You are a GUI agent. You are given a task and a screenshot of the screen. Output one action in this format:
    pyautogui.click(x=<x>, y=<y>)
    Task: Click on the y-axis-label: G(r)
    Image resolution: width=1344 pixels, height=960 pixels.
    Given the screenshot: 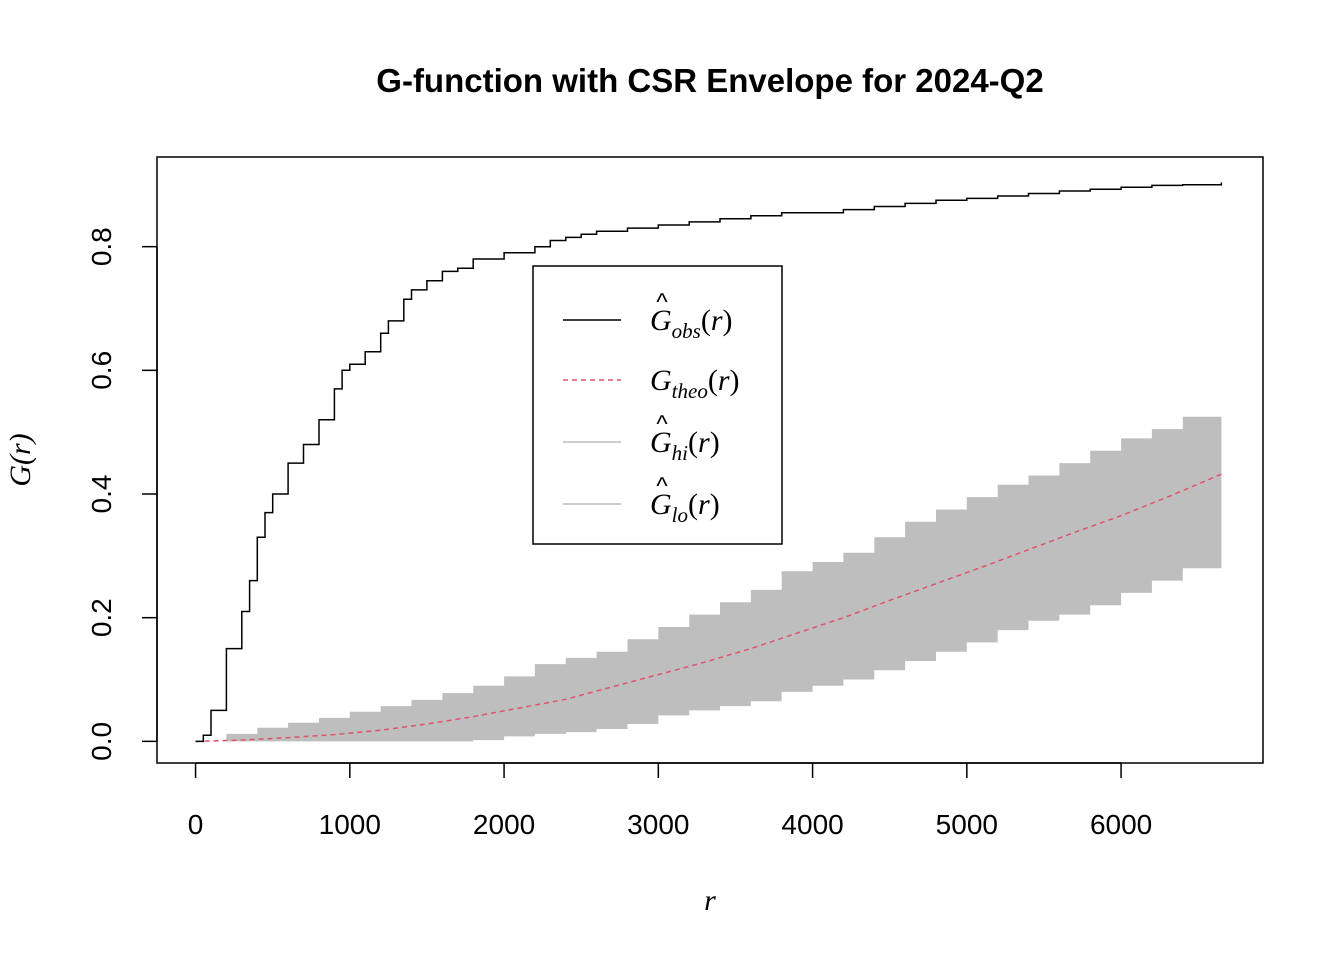 What is the action you would take?
    pyautogui.click(x=20, y=459)
    